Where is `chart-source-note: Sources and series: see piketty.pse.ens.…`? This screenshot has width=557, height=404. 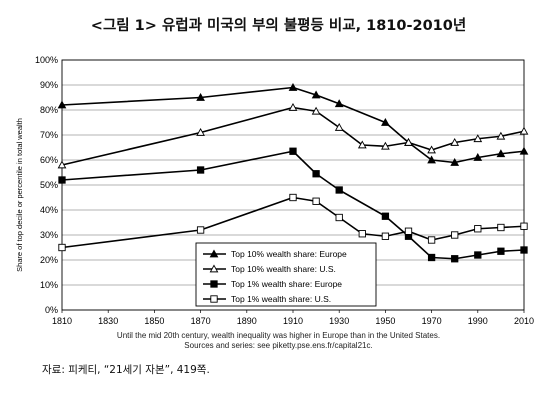
chart-source-note: Sources and series: see piketty.pse.ens.… is located at coordinates (278, 345).